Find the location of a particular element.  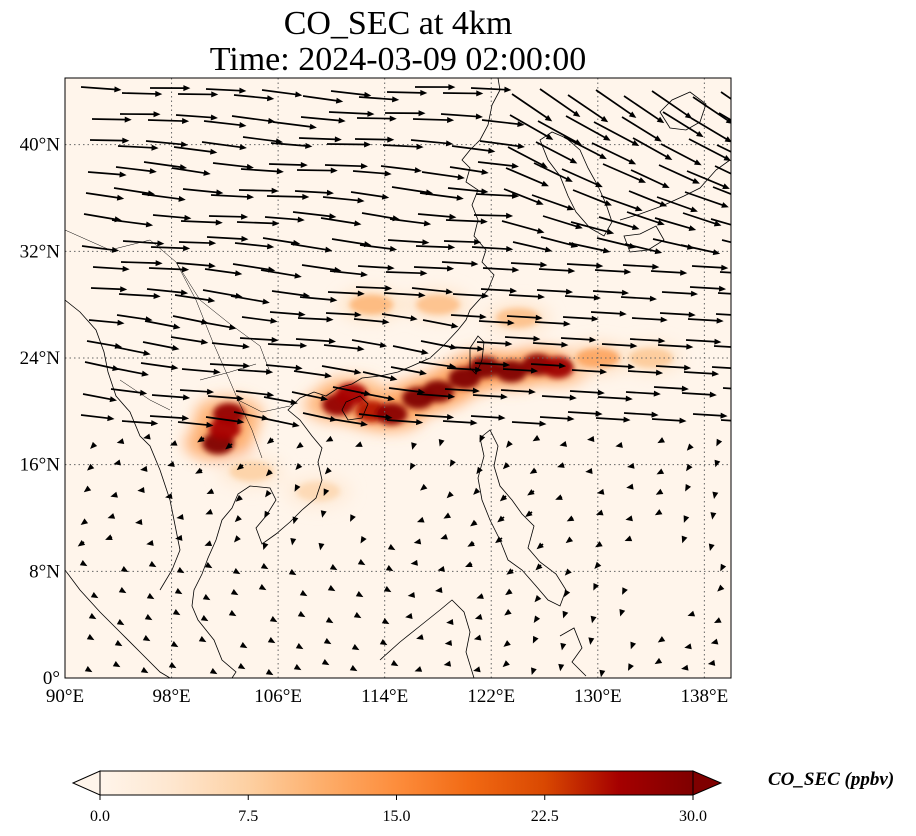

x-tick-label: 98°E is located at coordinates (171, 696).